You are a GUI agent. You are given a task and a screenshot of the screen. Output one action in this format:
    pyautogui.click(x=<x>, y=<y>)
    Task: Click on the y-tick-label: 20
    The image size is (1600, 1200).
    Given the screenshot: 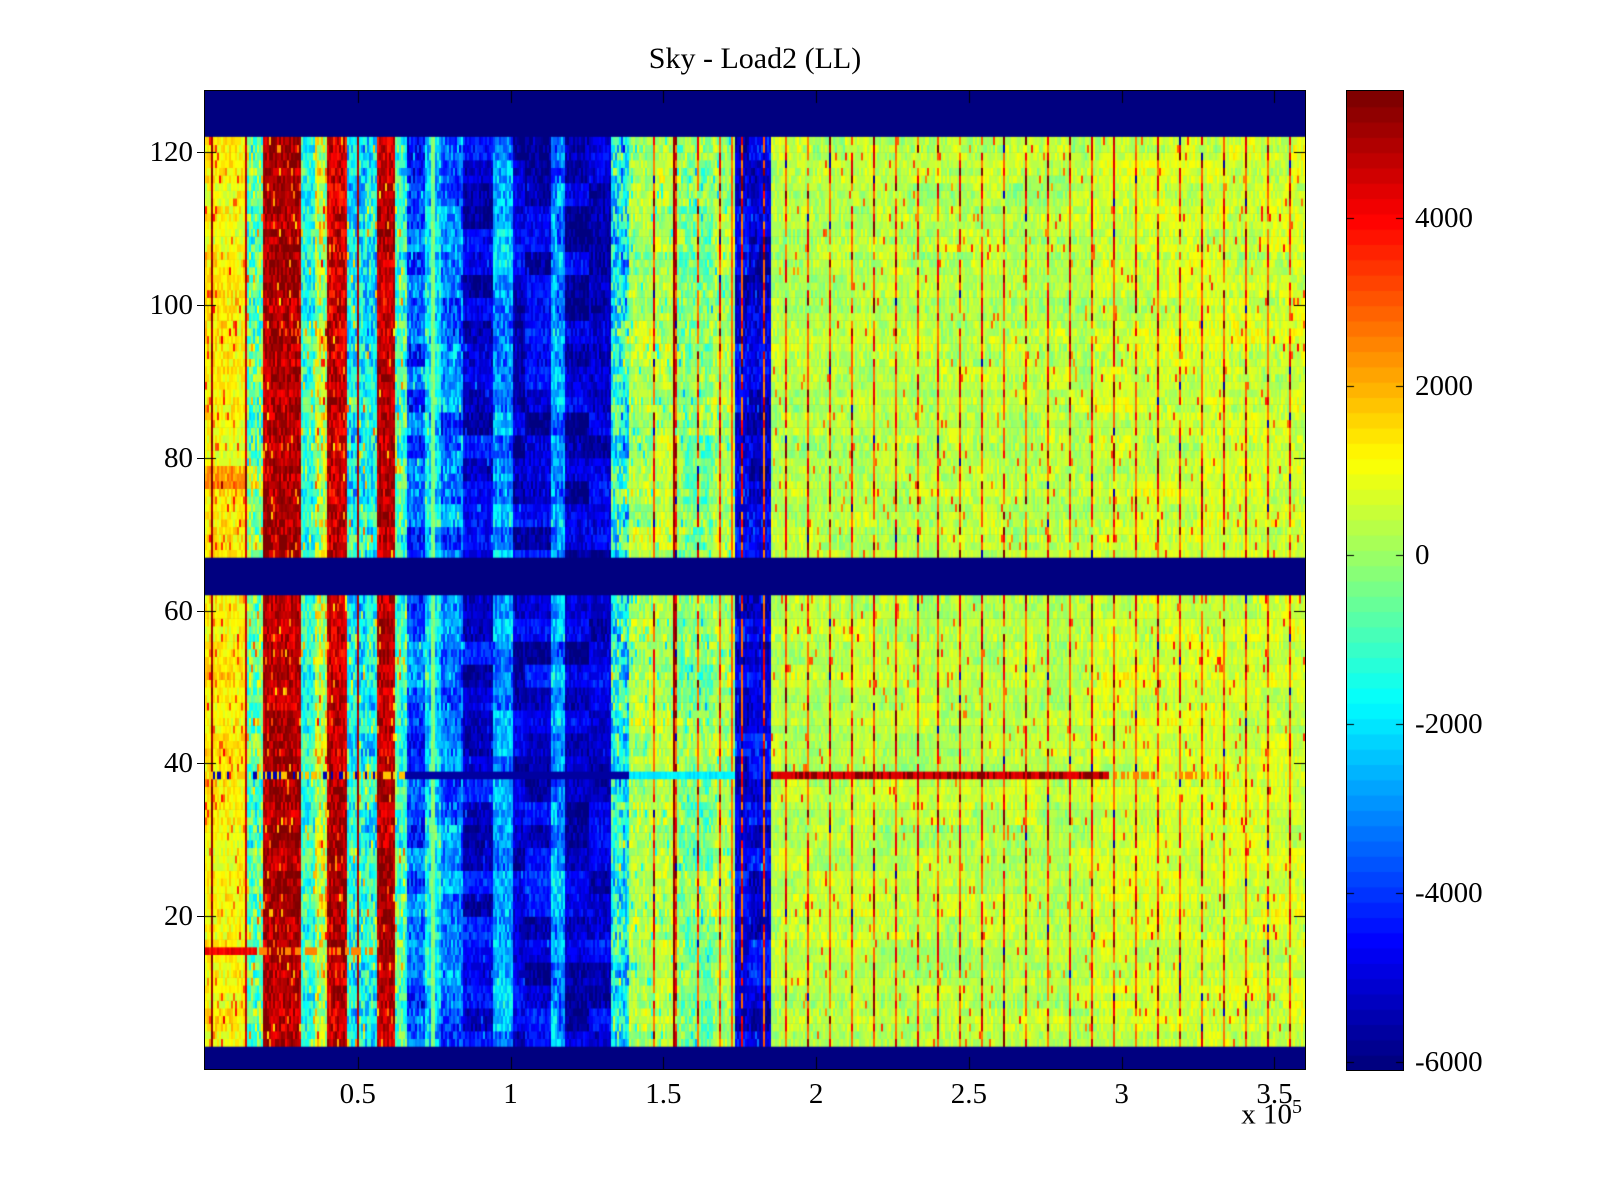 What is the action you would take?
    pyautogui.click(x=178, y=916)
    